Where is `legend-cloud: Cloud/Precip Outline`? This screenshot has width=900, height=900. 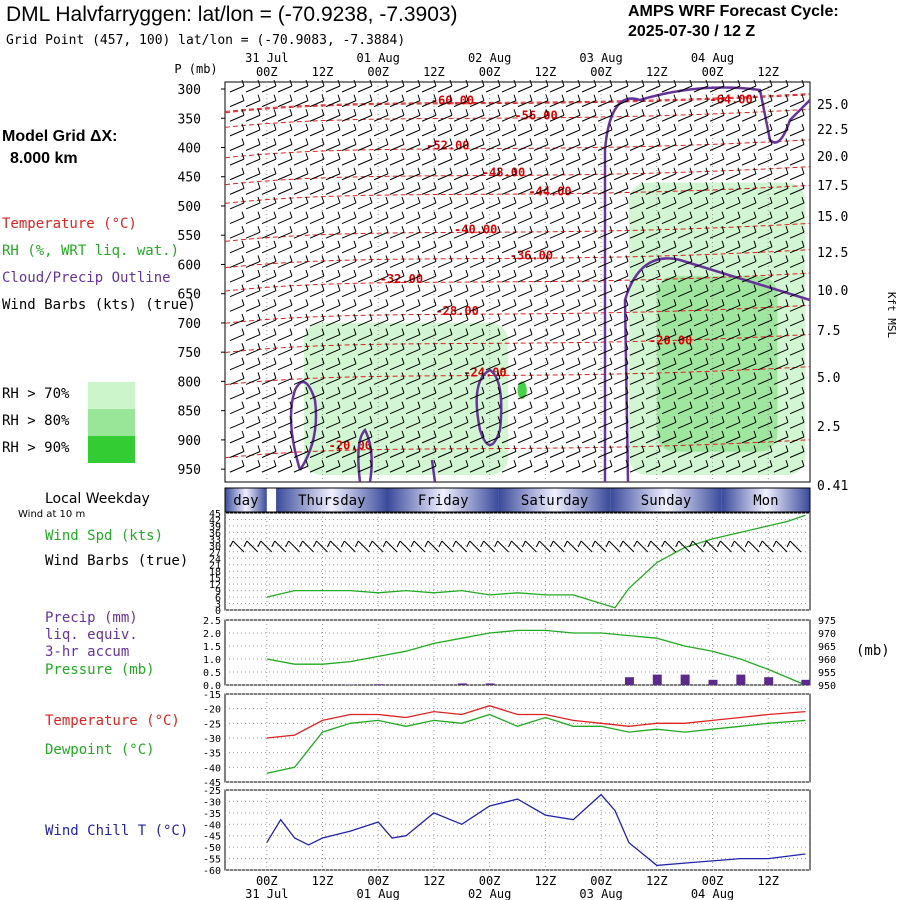
legend-cloud: Cloud/Precip Outline is located at coordinates (86, 278).